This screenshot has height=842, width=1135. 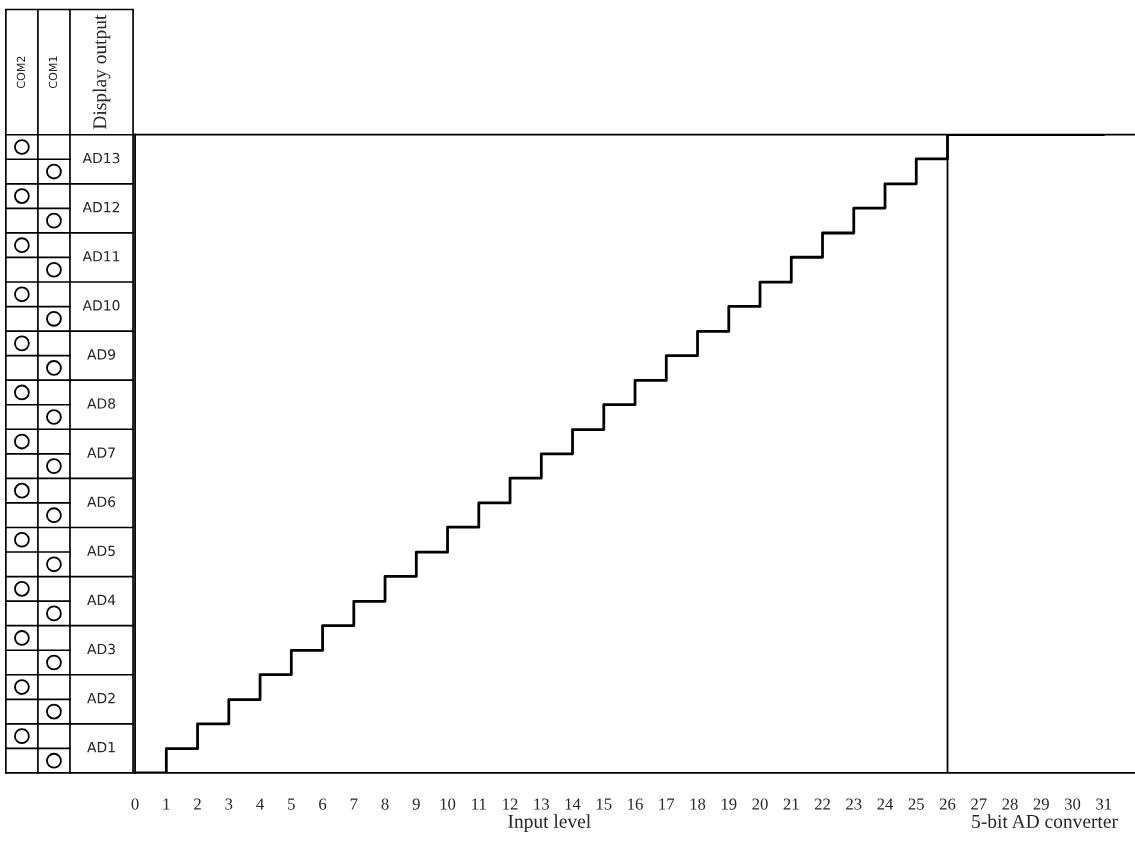 What do you see at coordinates (166, 804) in the screenshot?
I see `x-tick-label: 1` at bounding box center [166, 804].